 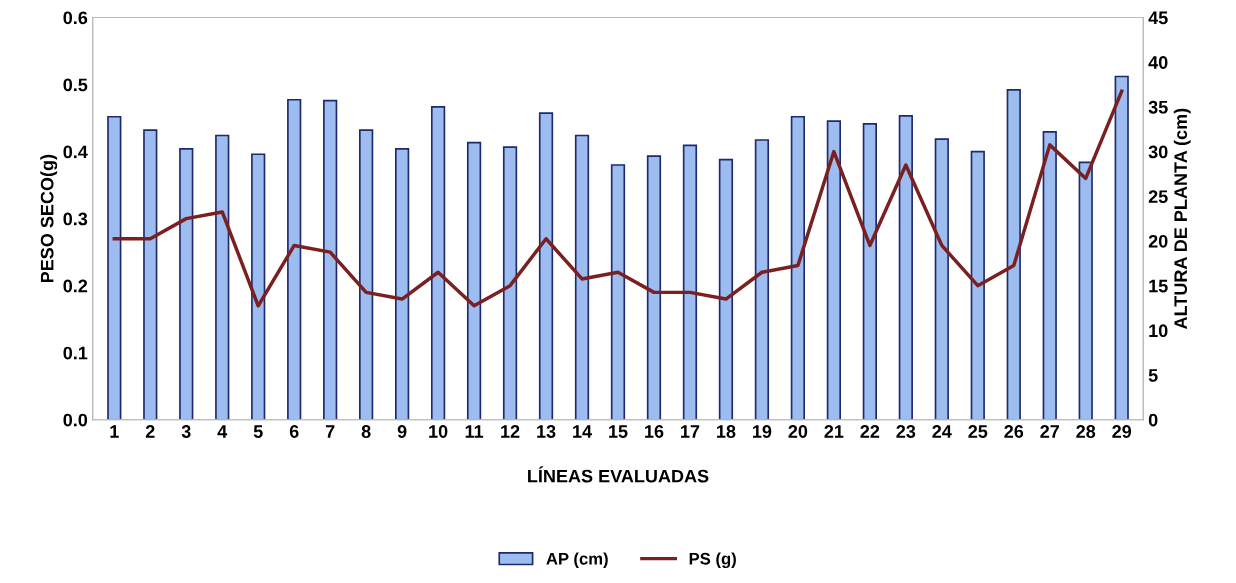 I want to click on x-axis-title: LÍNEAS EVALUADAS, so click(x=618, y=474).